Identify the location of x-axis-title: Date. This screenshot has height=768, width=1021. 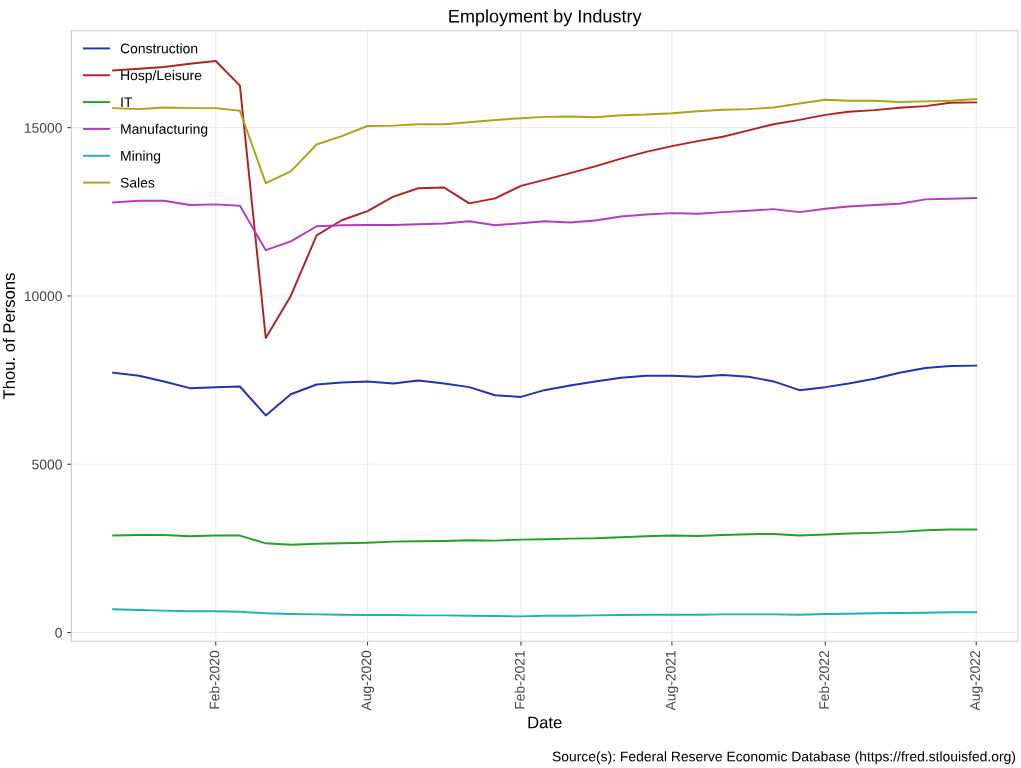
(545, 722).